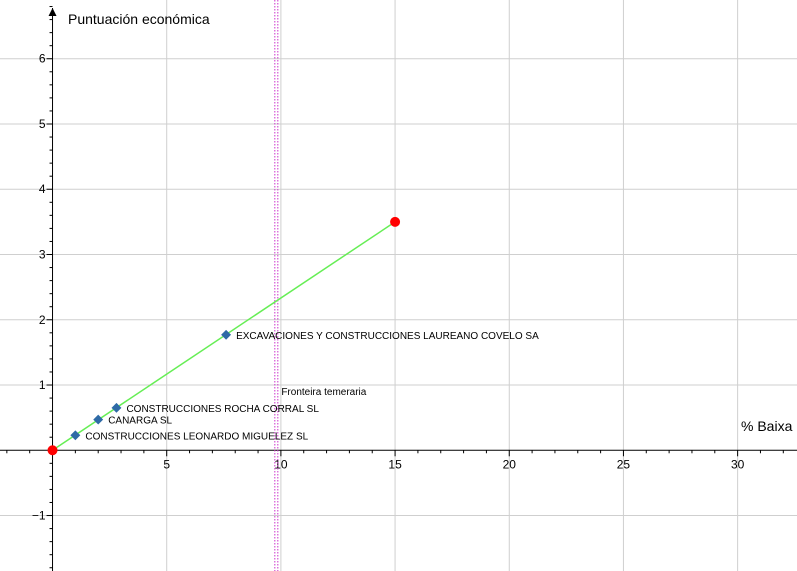 The width and height of the screenshot is (797, 571). Describe the element at coordinates (140, 421) in the screenshot. I see `data-point-label: CANARGA SL` at that location.